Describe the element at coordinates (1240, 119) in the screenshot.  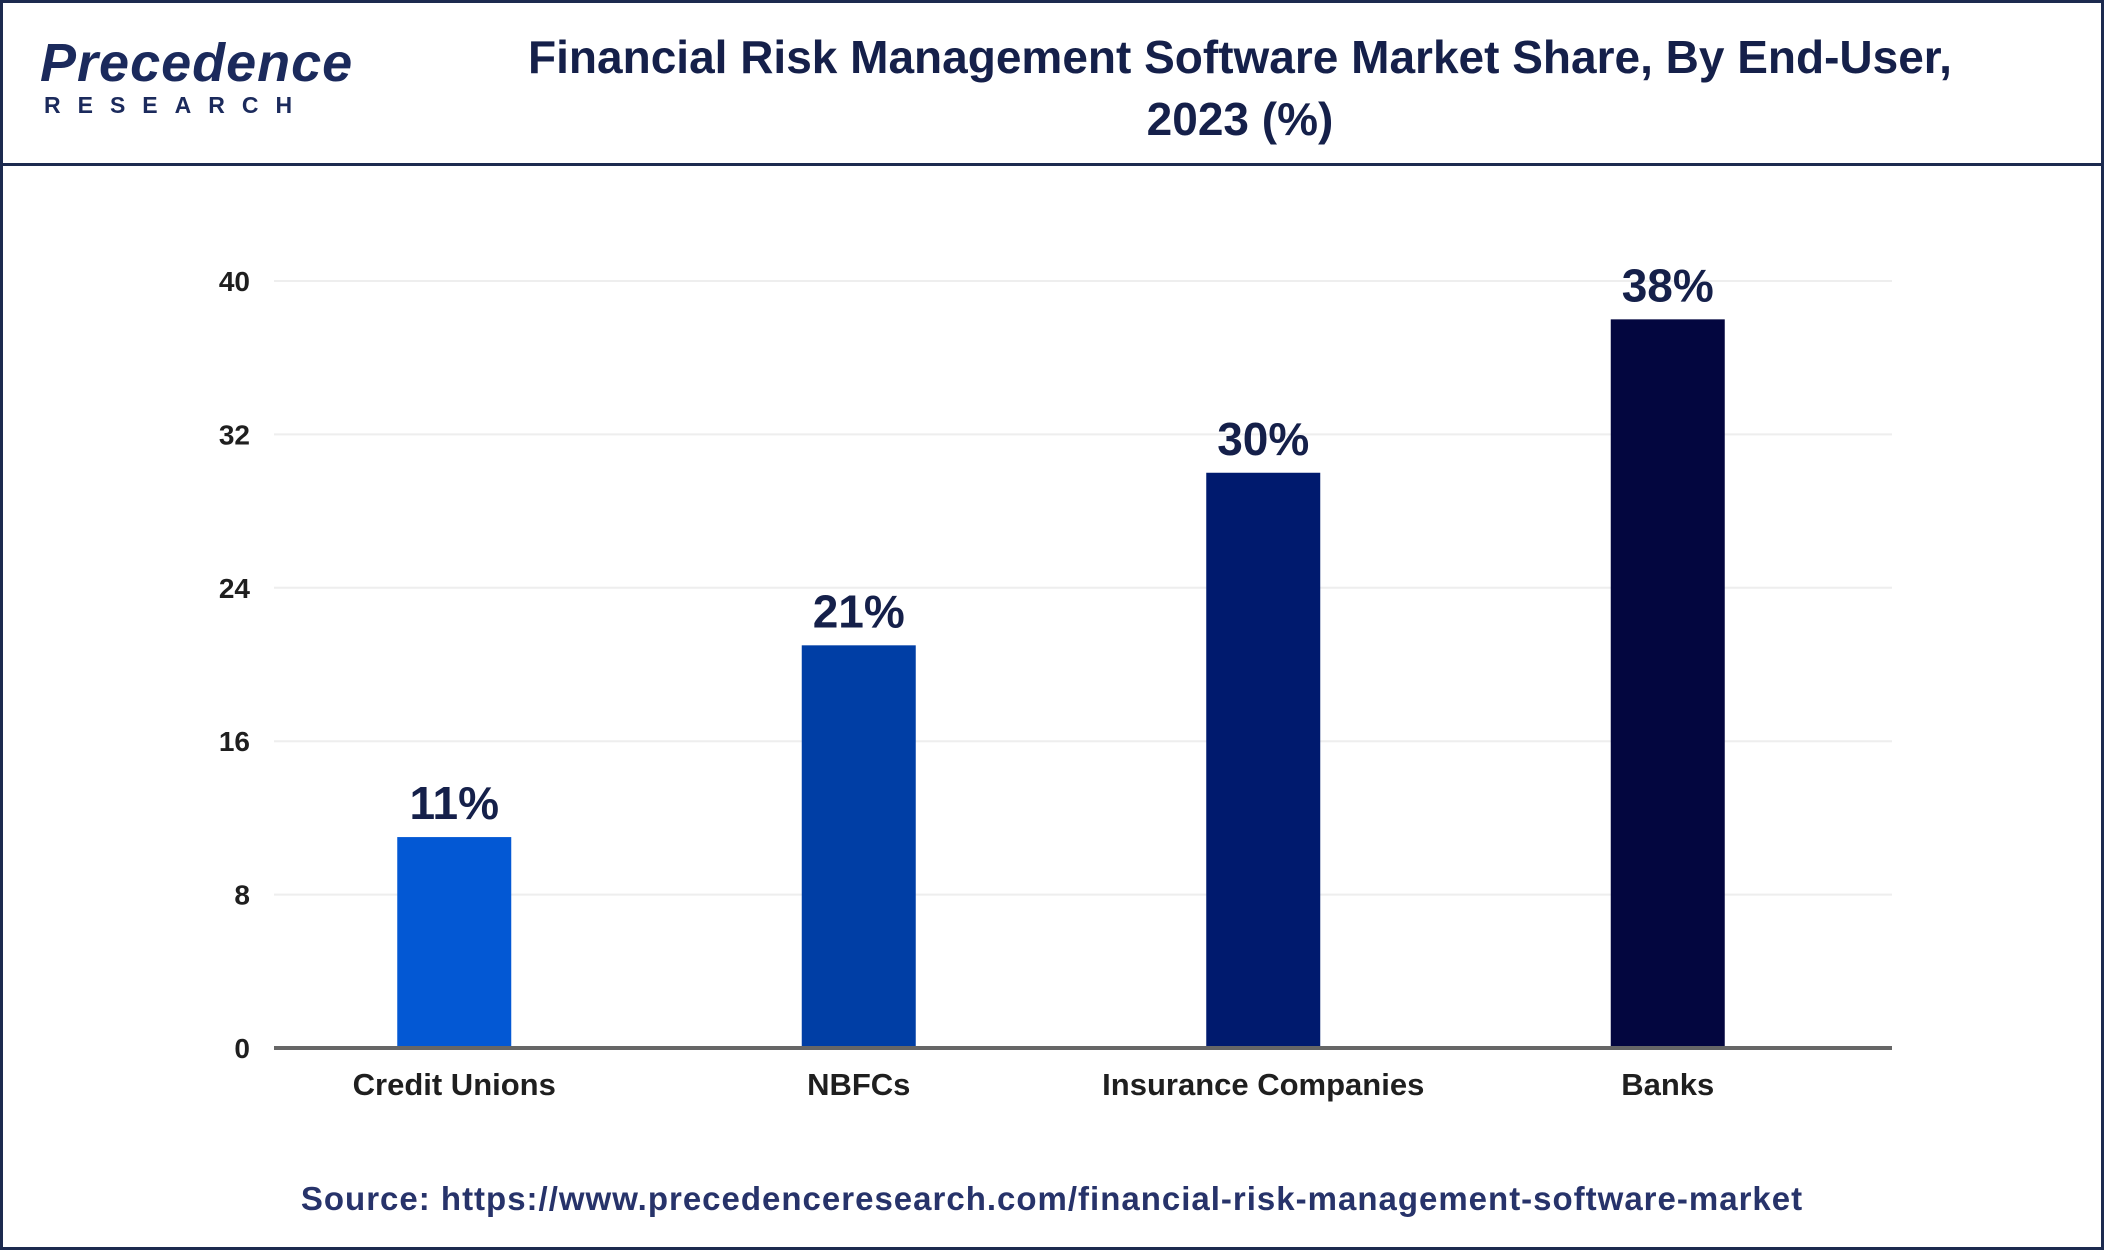
I see `chart-title-line-2: 2023 (%)` at that location.